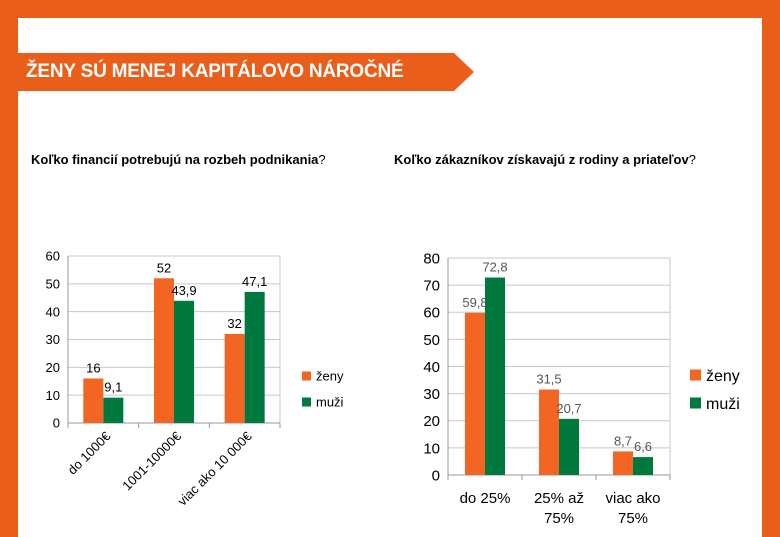 This screenshot has height=537, width=780. What do you see at coordinates (485, 498) in the screenshot?
I see `x-category-label: do 25%` at bounding box center [485, 498].